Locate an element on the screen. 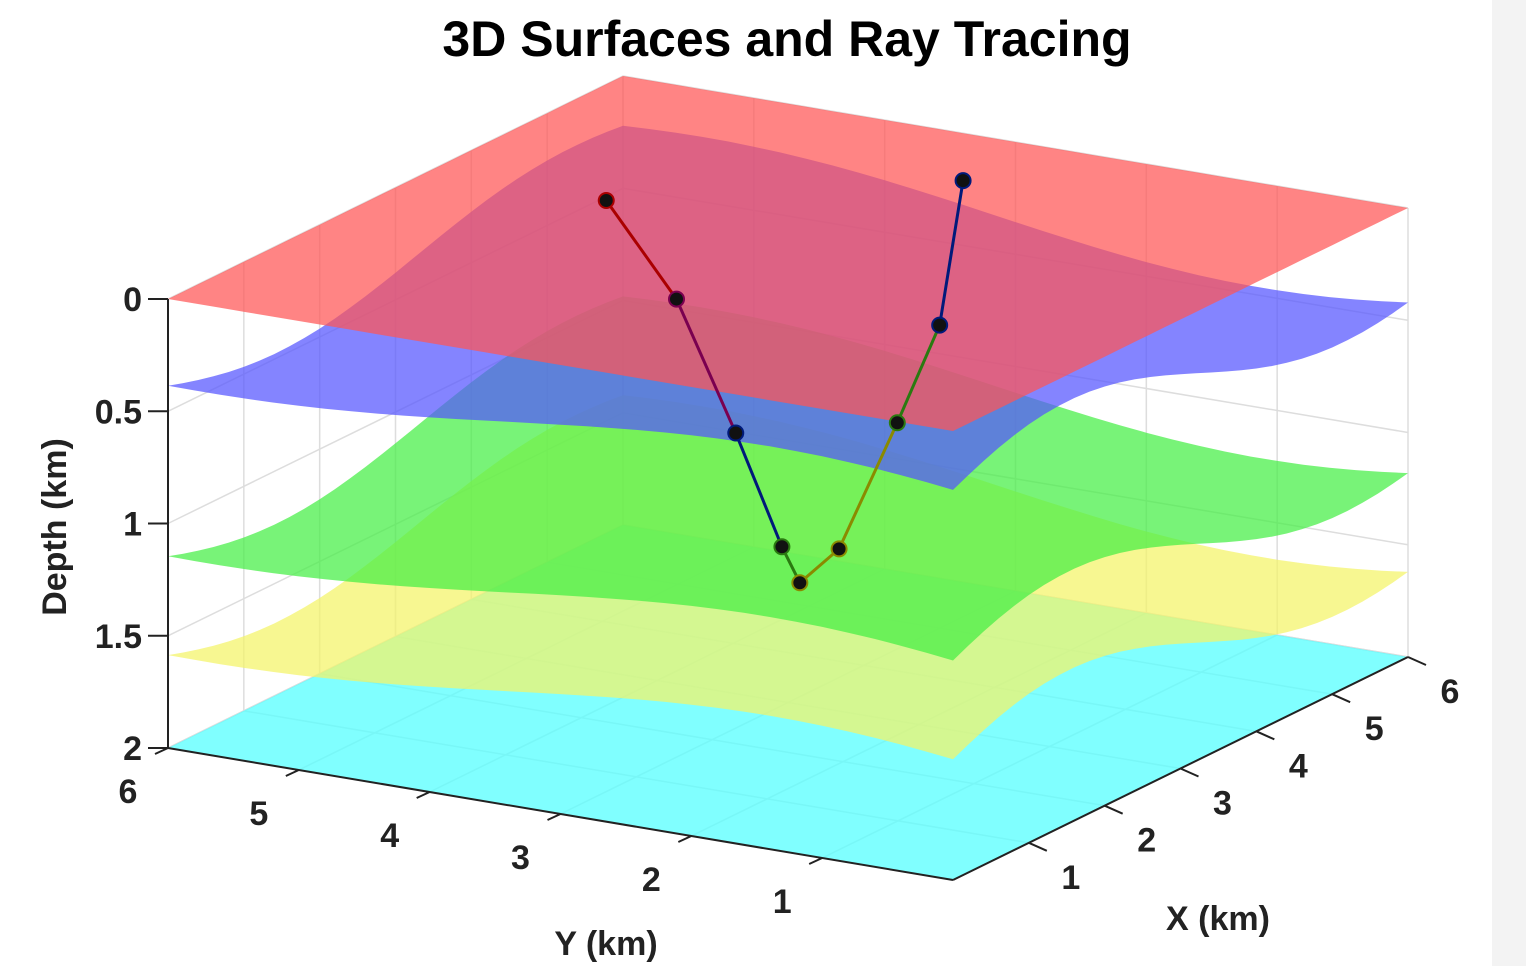  x-tick-label: 1 is located at coordinates (1070, 878).